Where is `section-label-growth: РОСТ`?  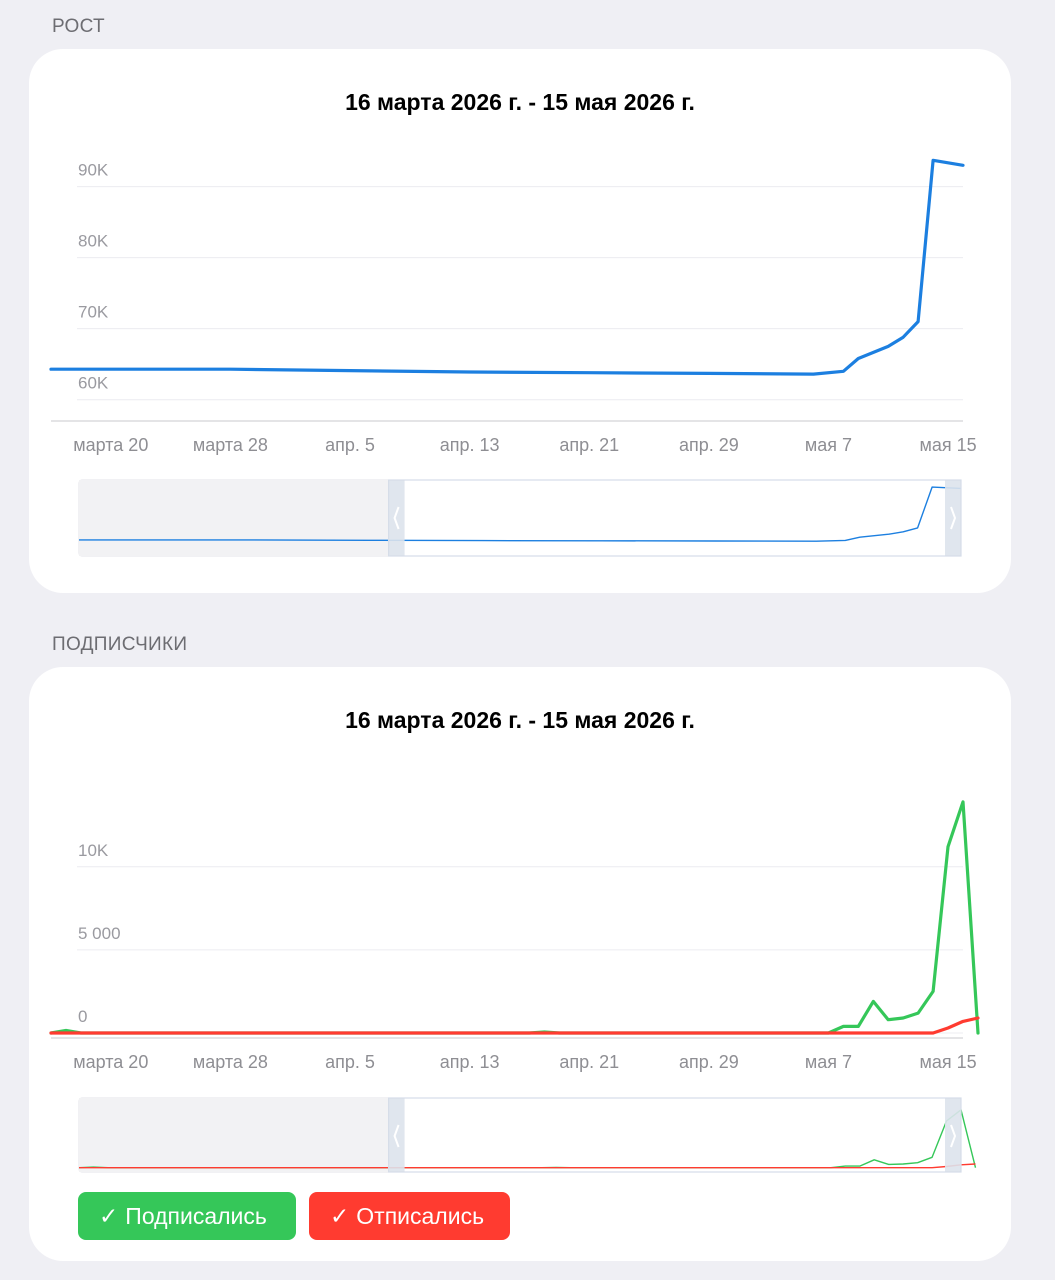 section-label-growth: РОСТ is located at coordinates (78, 26).